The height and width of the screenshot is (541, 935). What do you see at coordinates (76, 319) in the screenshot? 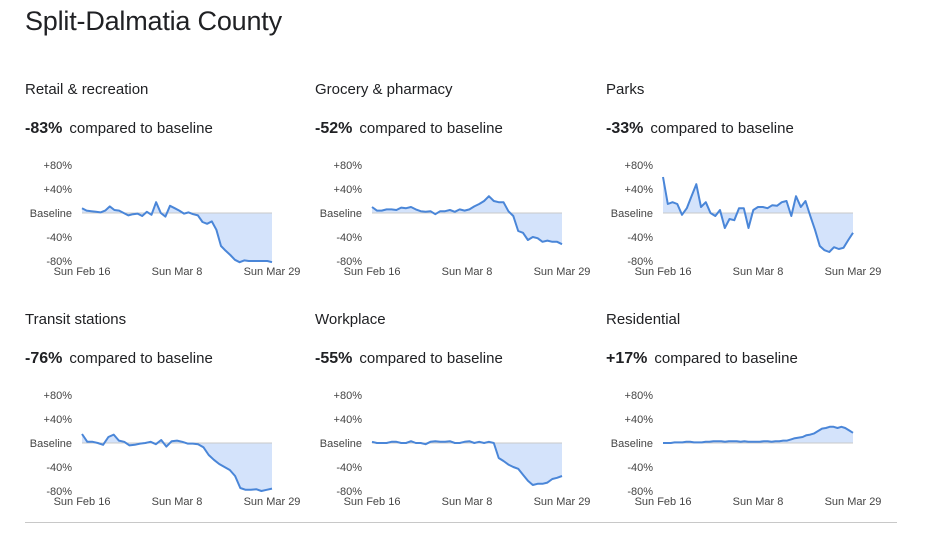
I see `category-title: Transit stations` at bounding box center [76, 319].